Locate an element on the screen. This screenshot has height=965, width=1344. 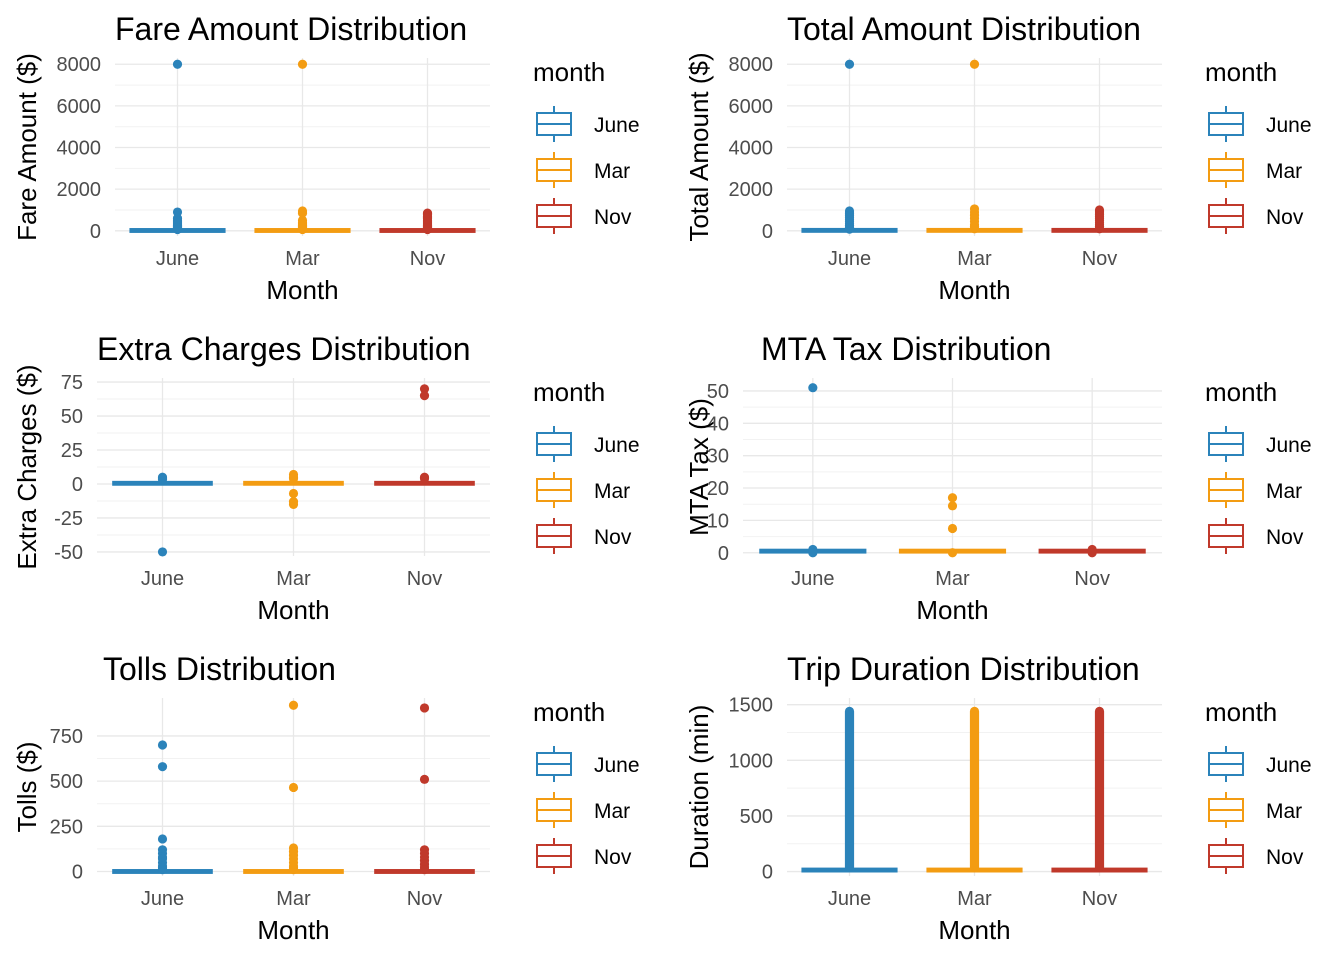
y-tick-label: 1000 is located at coordinates (751, 761).